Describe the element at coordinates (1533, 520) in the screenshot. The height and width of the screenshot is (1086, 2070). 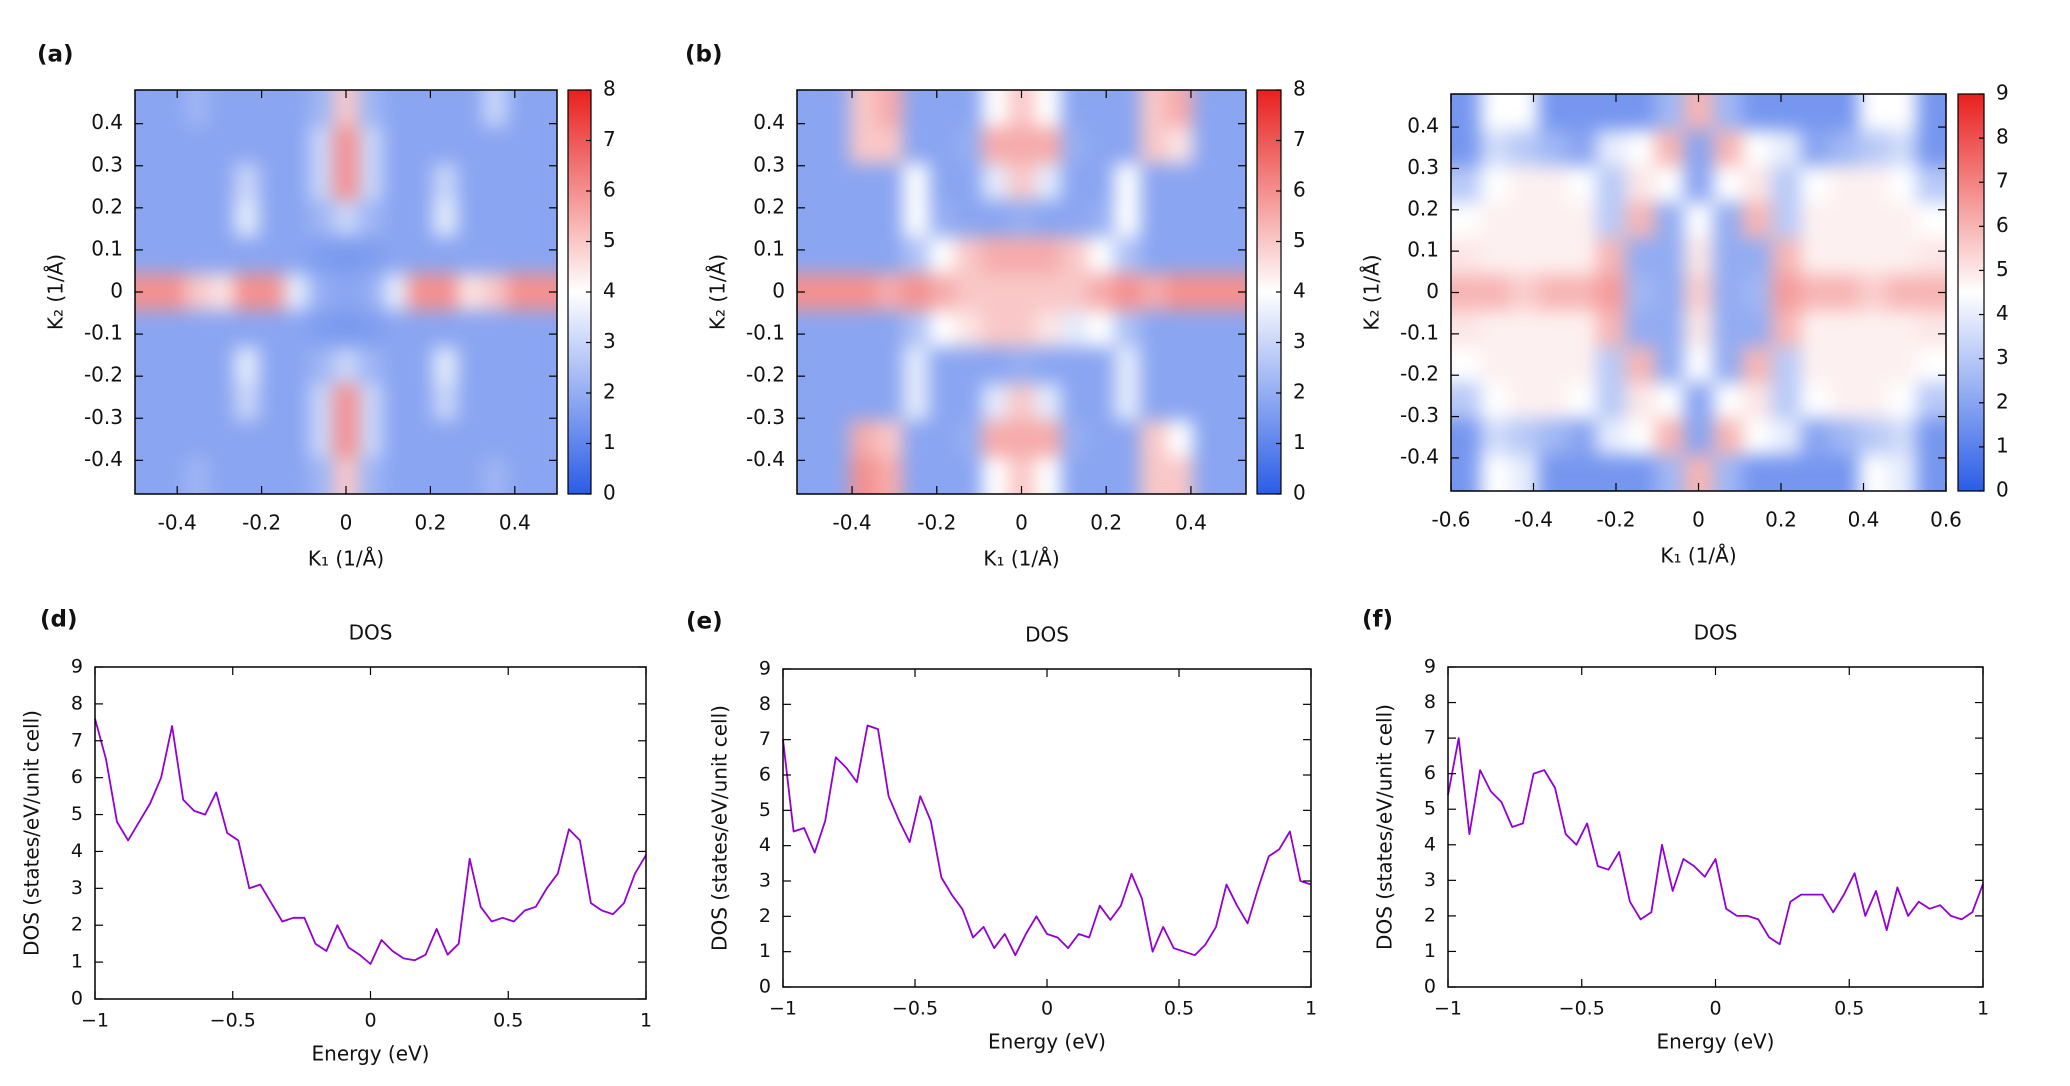
I see `x-tick-label: -0.4` at that location.